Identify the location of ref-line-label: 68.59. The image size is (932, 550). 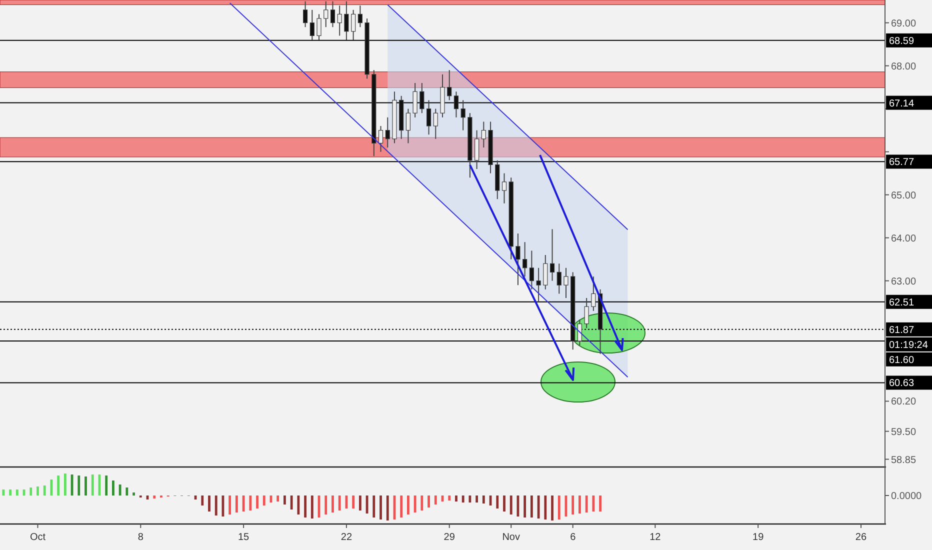
(901, 41).